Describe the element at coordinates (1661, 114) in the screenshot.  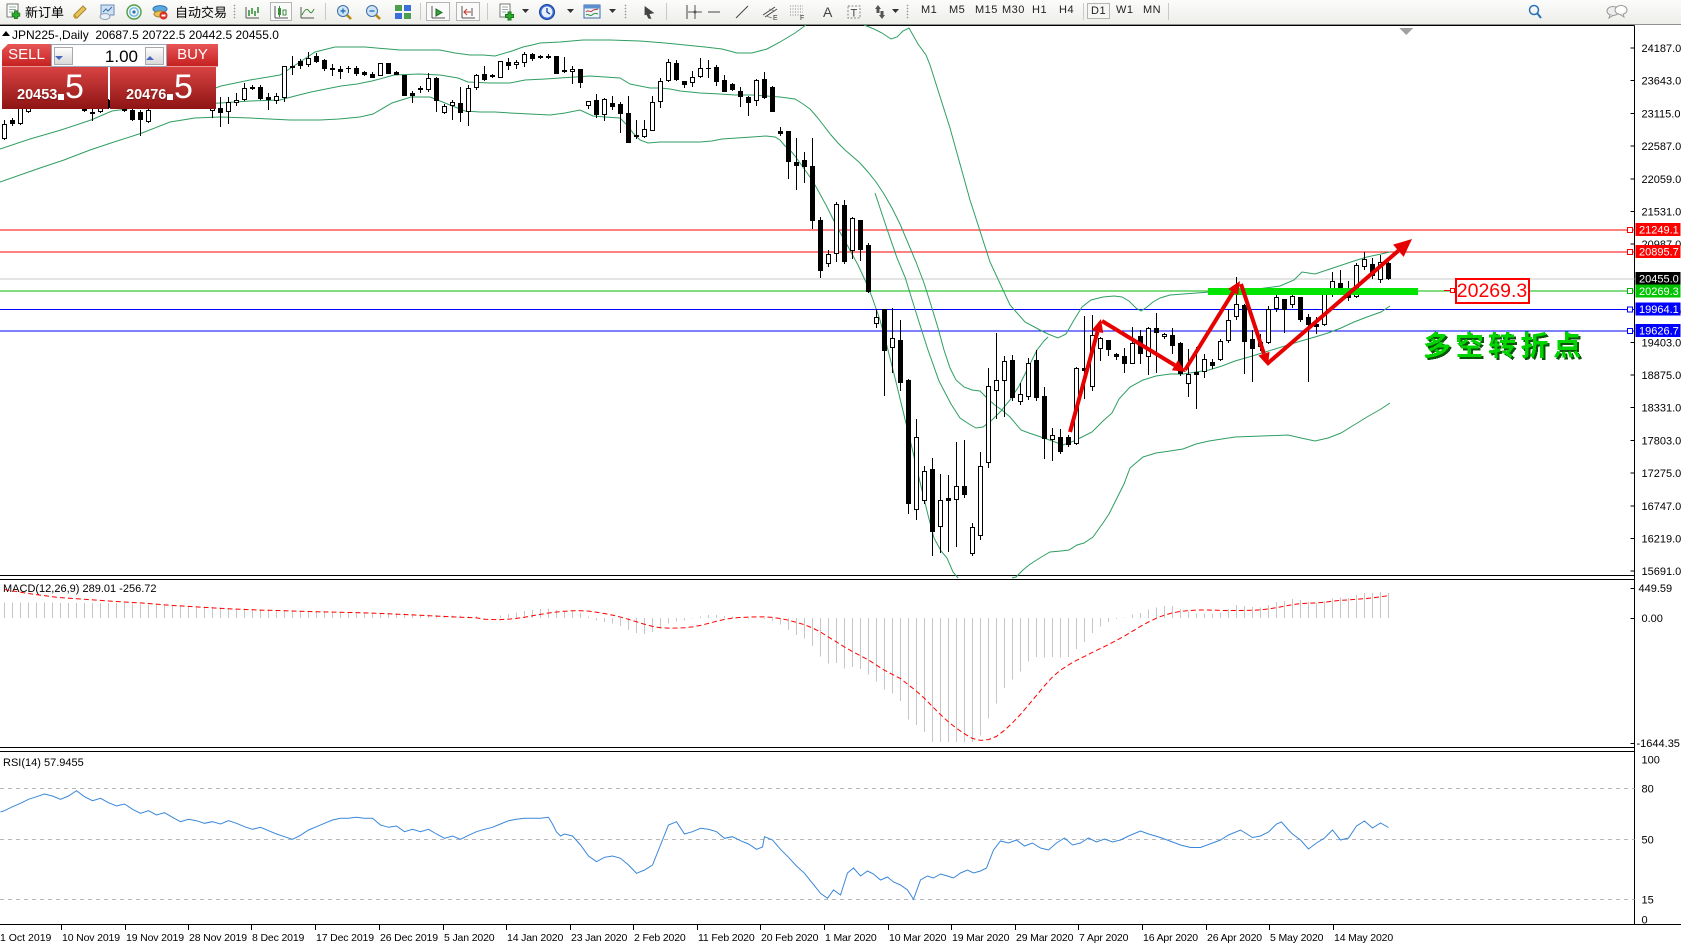
I see `svg-text: 23115.0` at that location.